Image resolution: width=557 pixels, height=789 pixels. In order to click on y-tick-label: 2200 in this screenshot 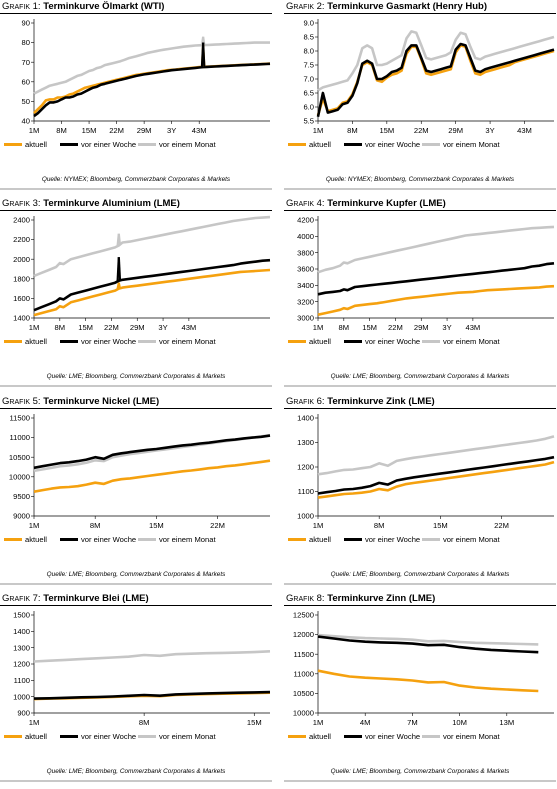, I will do `click(21, 239)`.